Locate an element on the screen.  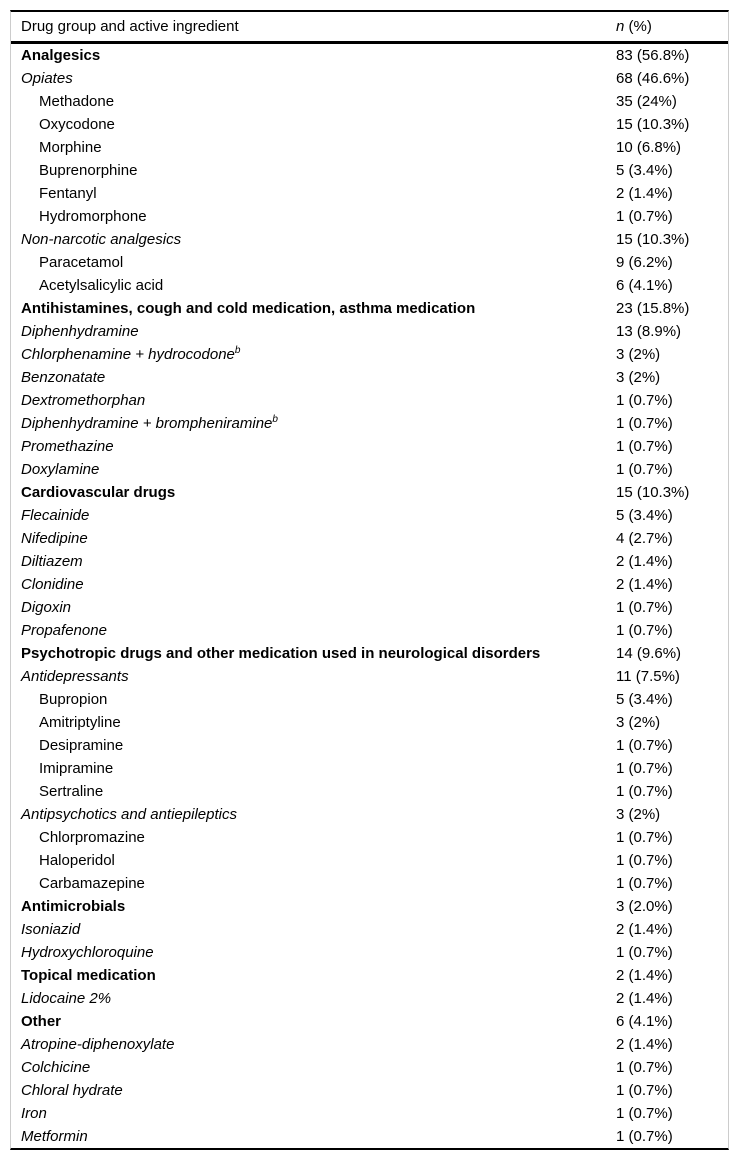
drug-label: Amitriptyline is located at coordinates (80, 722).